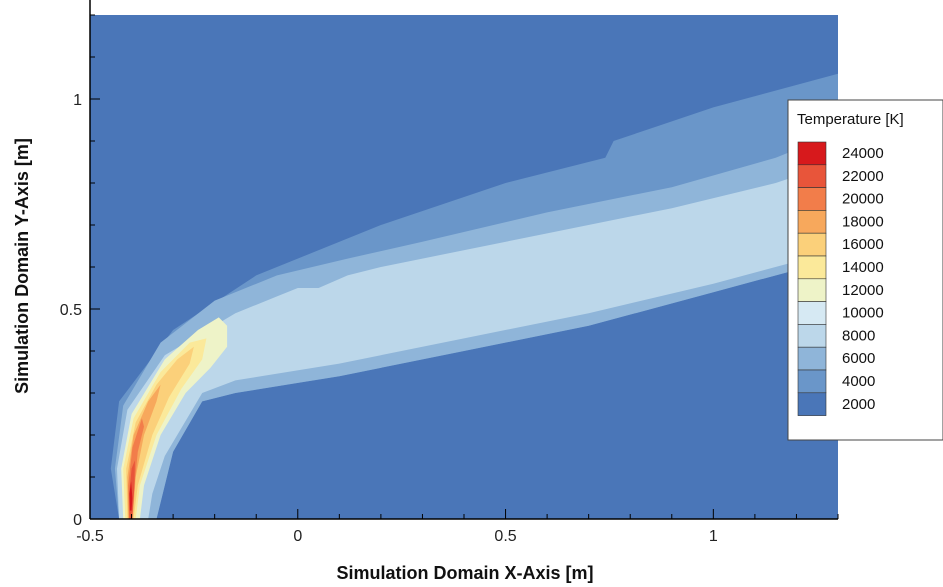 Image resolution: width=943 pixels, height=587 pixels. I want to click on legend-label-22000: 22000, so click(863, 176).